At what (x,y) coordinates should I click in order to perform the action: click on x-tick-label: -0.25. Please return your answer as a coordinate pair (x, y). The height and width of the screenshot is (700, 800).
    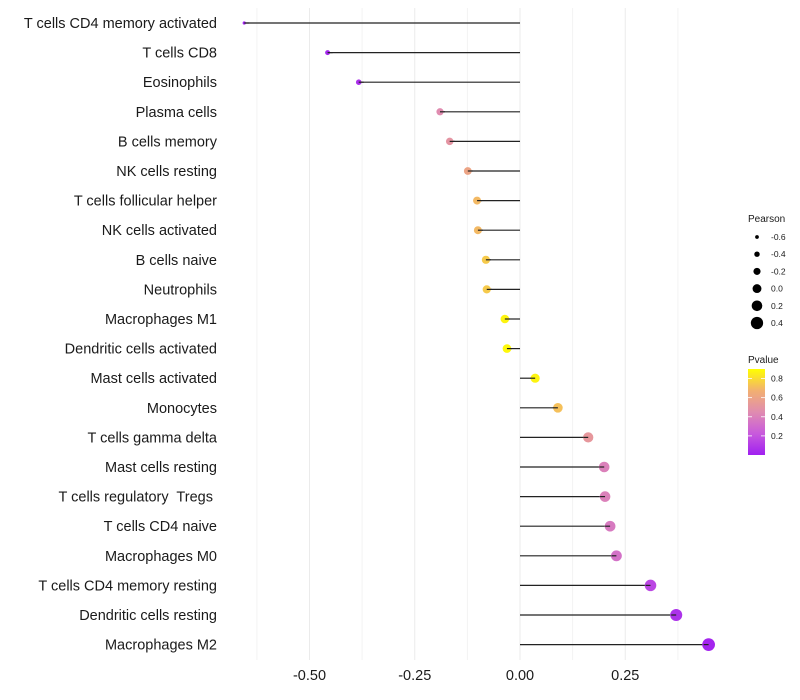
    Looking at the image, I should click on (414, 676).